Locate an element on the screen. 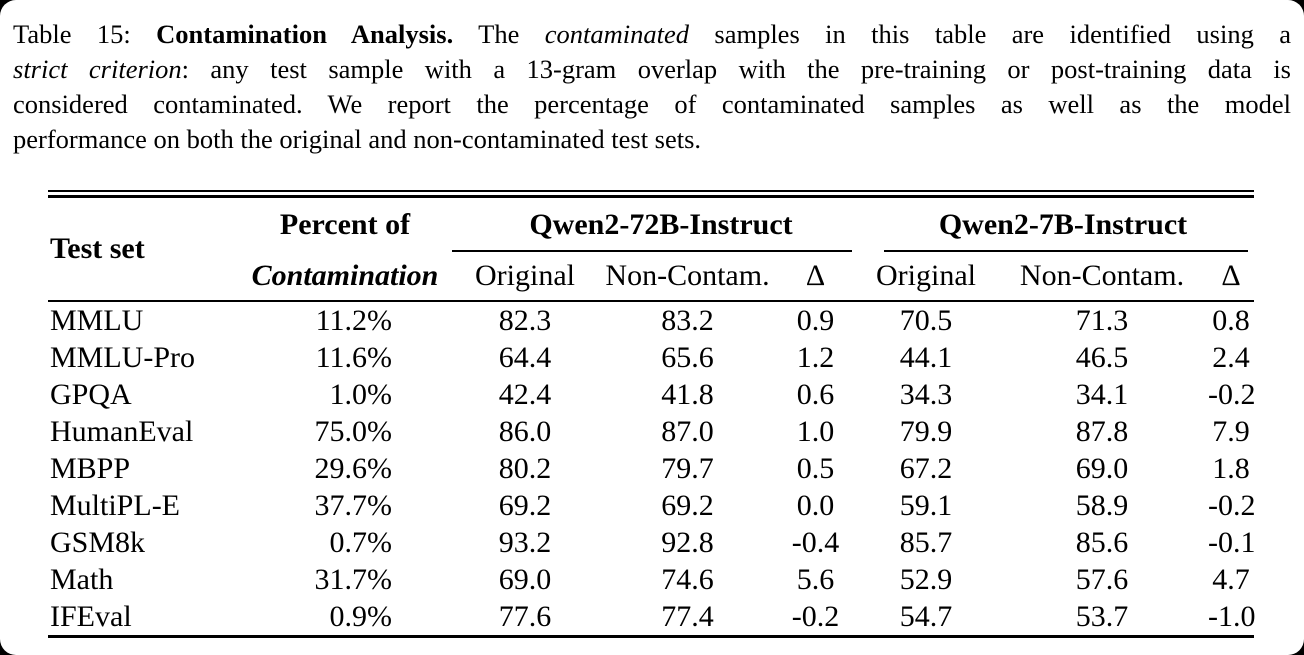  q72b-delta-cell: -0.2 is located at coordinates (815, 616).